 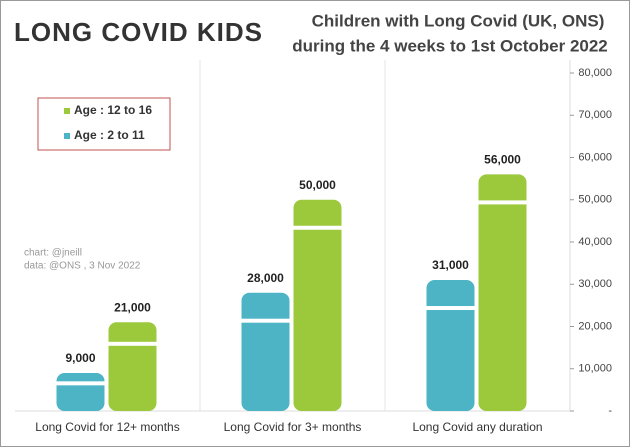 What do you see at coordinates (113, 110) in the screenshot?
I see `legend-label: Age : 12 to 16` at bounding box center [113, 110].